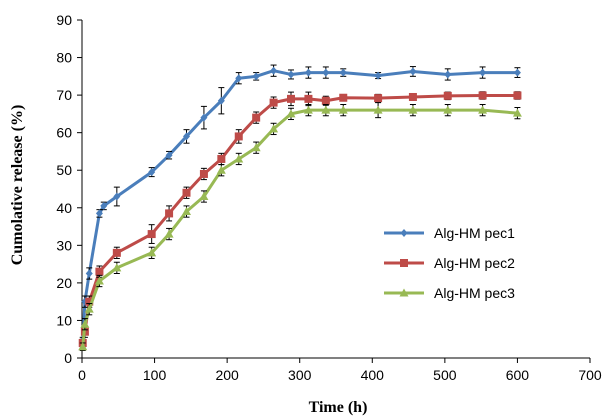 Image resolution: width=606 pixels, height=416 pixels. What do you see at coordinates (373, 375) in the screenshot?
I see `x-tick-label: 400` at bounding box center [373, 375].